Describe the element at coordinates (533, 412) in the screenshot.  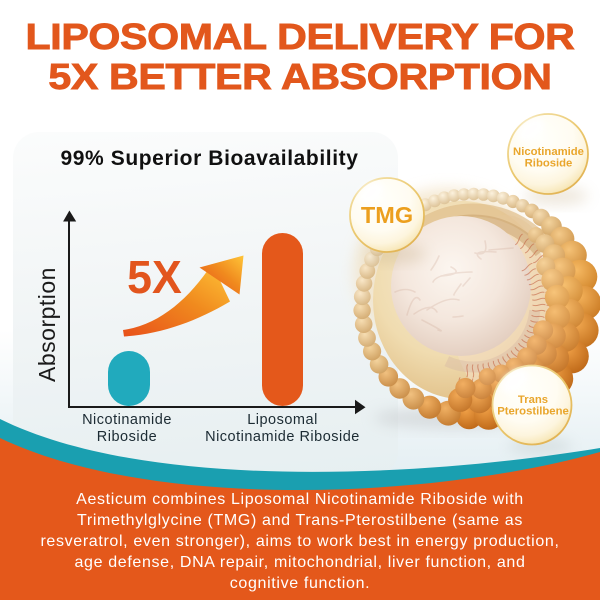
I see `svg-text: Pterostilbene` at that location.